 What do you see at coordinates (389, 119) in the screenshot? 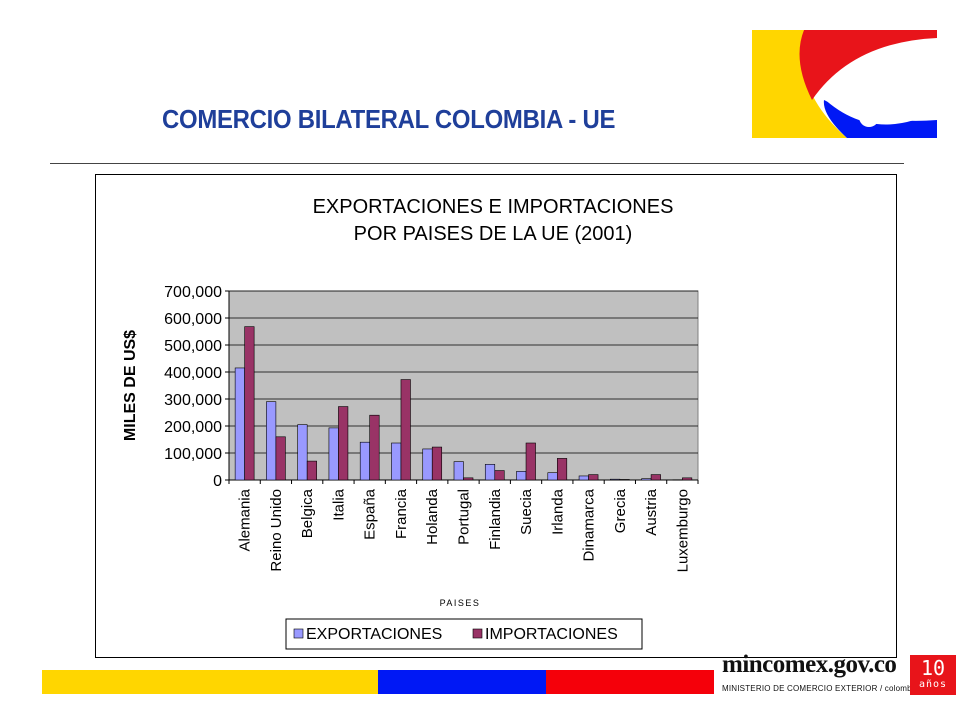
I see `slide-title: COMERCIO BILATERAL COLOMBIA - UE` at bounding box center [389, 119].